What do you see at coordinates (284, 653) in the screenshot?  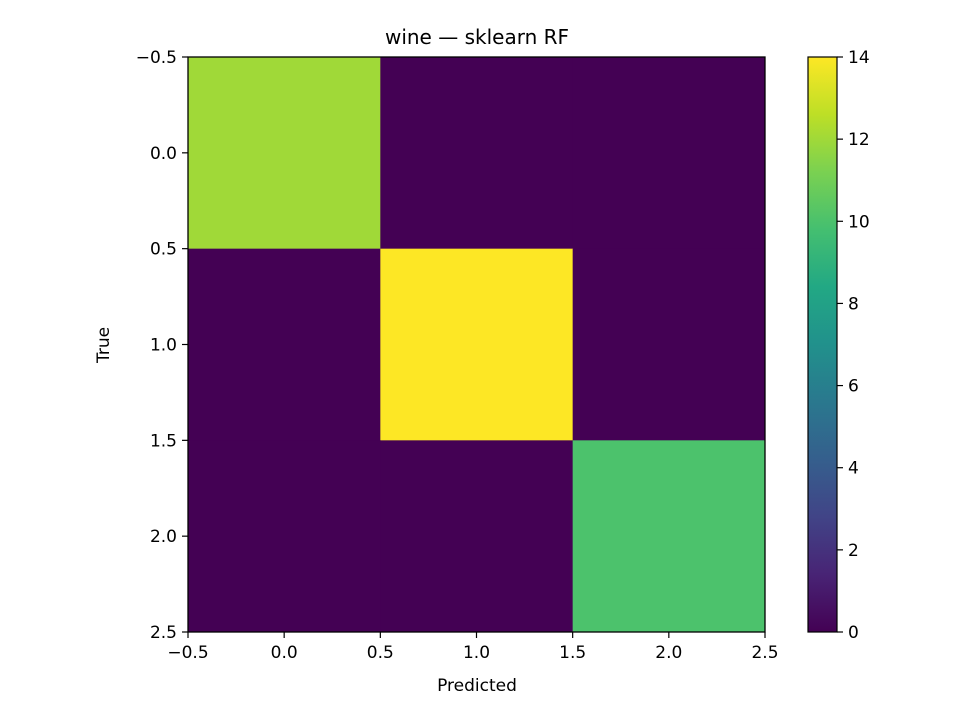 I see `x-tick-label: 0.0` at bounding box center [284, 653].